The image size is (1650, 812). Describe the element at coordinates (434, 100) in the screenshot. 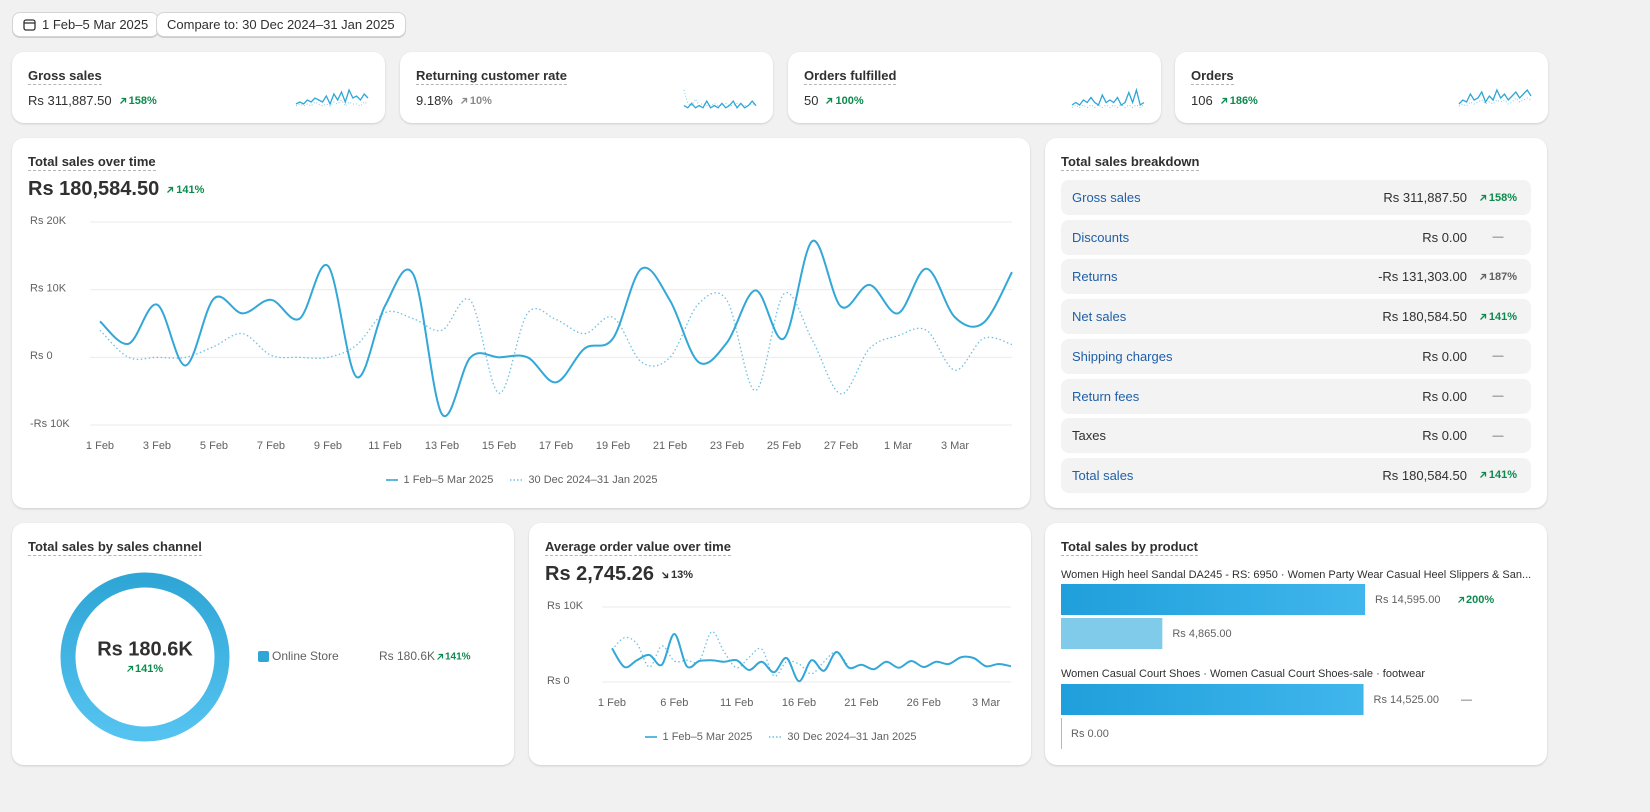

I see `kpi-value: 9.18%` at that location.